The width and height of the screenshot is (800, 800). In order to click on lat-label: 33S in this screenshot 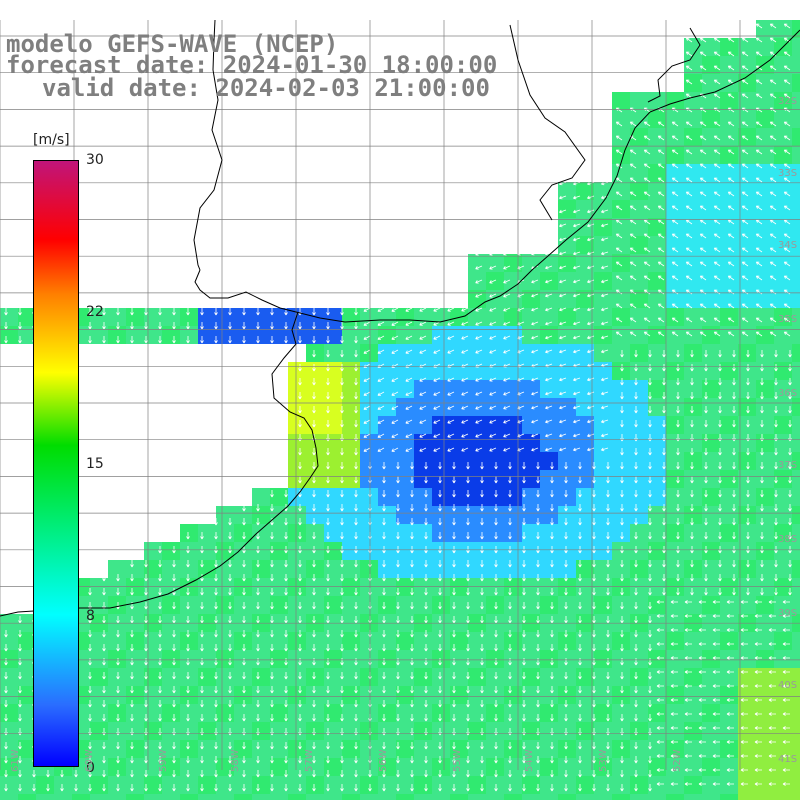, I will do `click(788, 173)`.